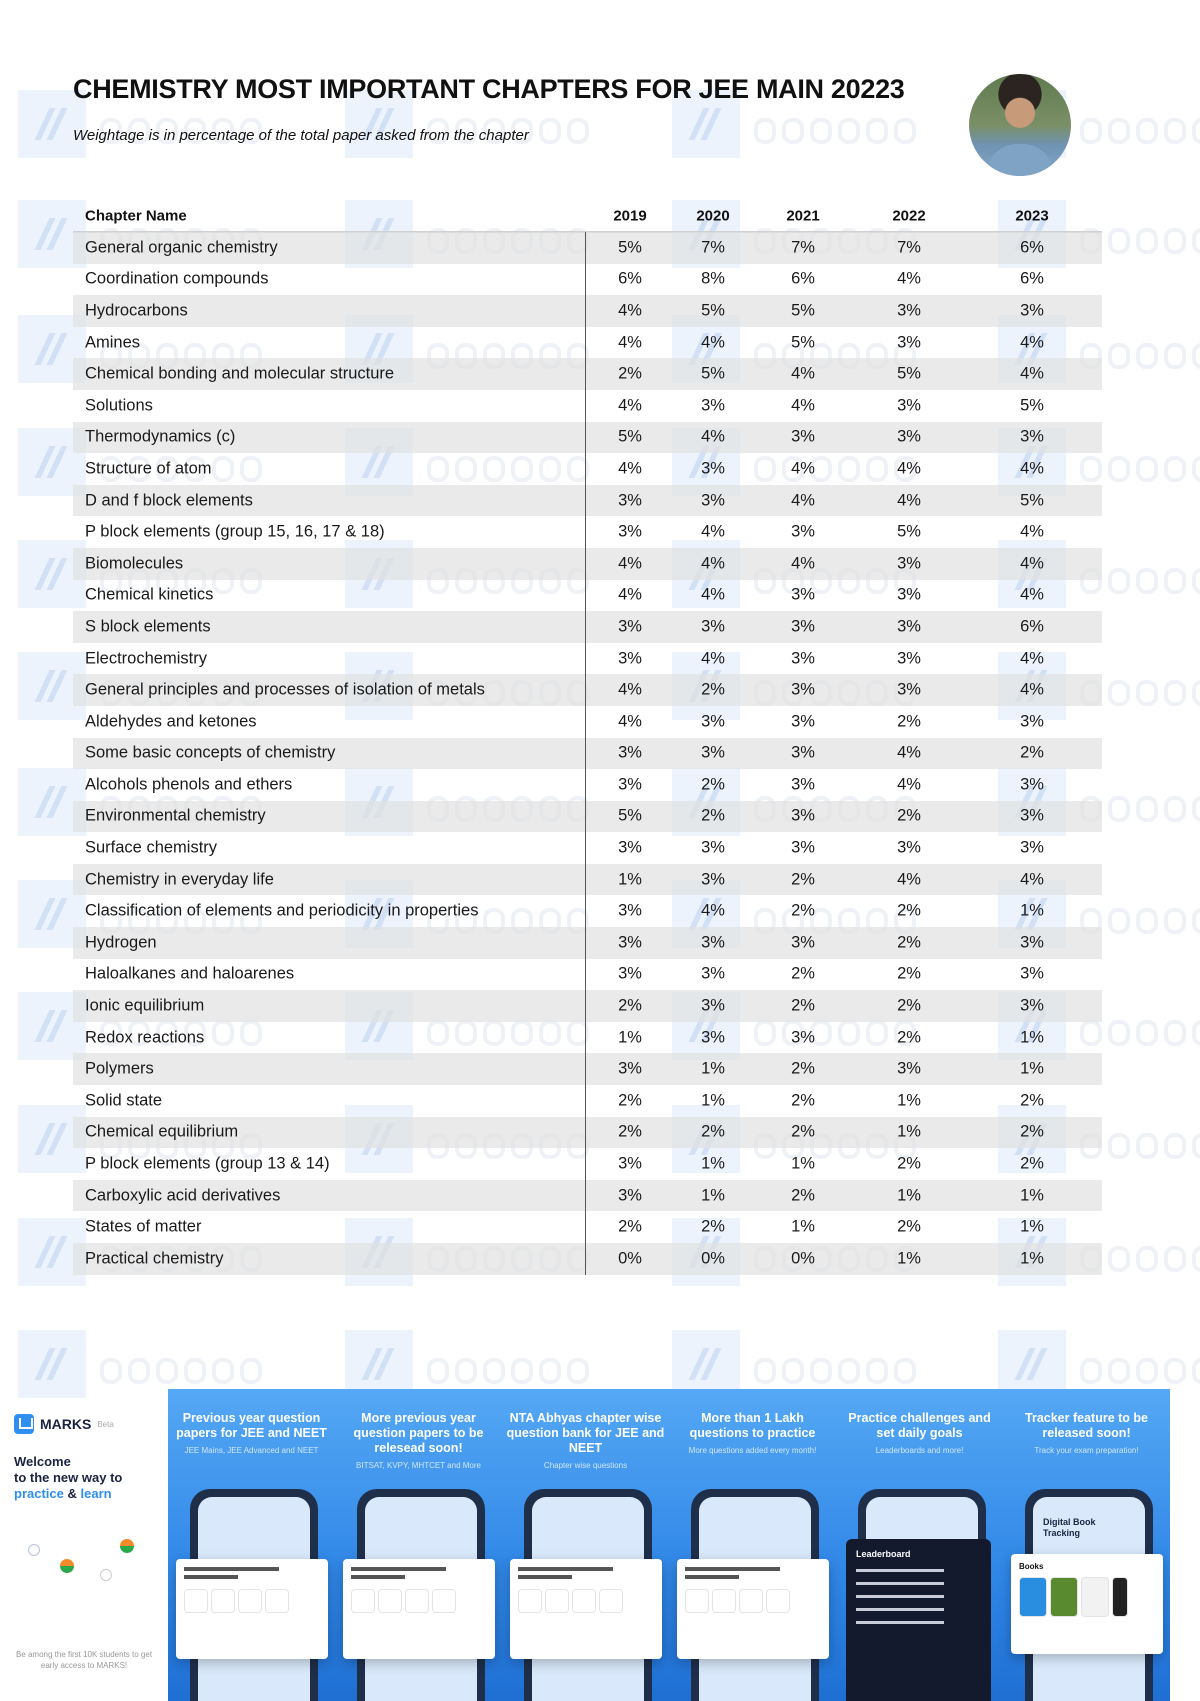 Image resolution: width=1200 pixels, height=1701 pixels. I want to click on chapter-name-cell: Solutions, so click(119, 405).